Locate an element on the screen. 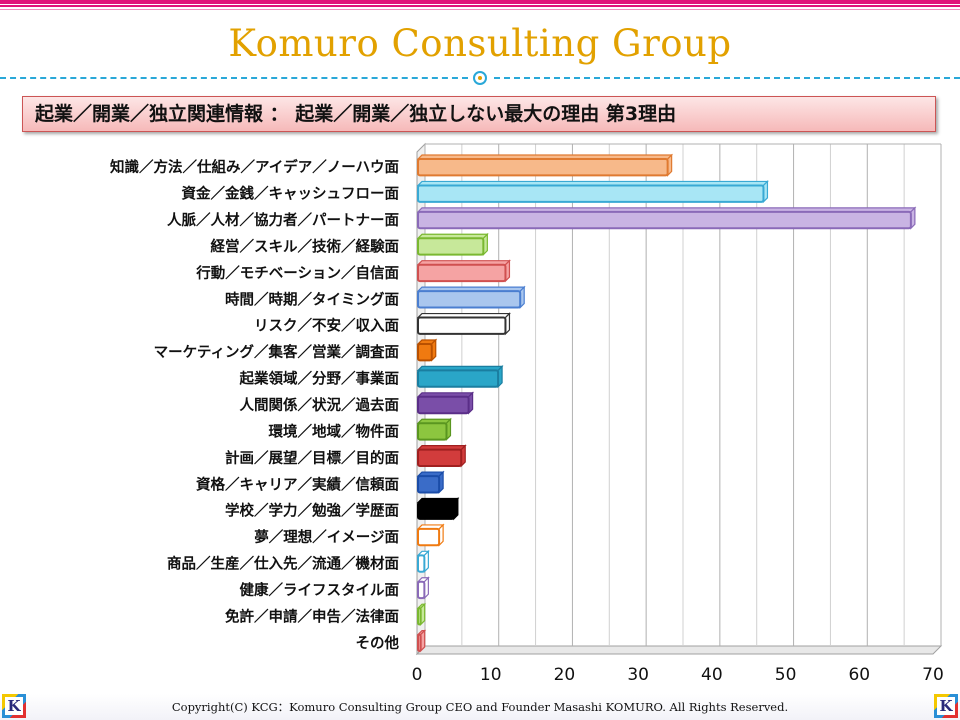  category-label: 人間関係／状況／過去面 is located at coordinates (320, 405).